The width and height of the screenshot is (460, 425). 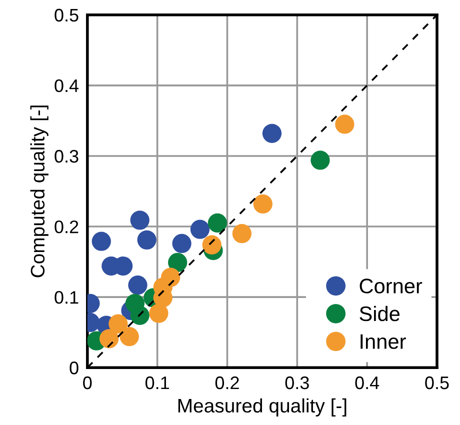 I want to click on y-tick-label: 0.2, so click(x=66, y=227).